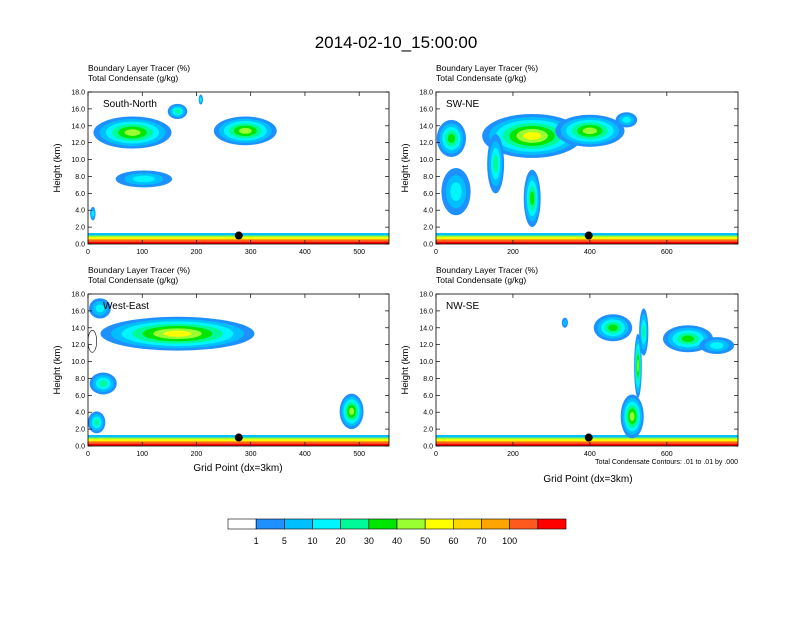  I want to click on x-tick-label: 100, so click(142, 252).